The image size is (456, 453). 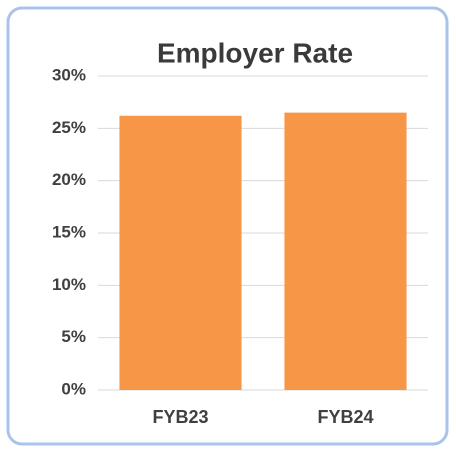 What do you see at coordinates (255, 52) in the screenshot?
I see `chart-title: Employer Rate` at bounding box center [255, 52].